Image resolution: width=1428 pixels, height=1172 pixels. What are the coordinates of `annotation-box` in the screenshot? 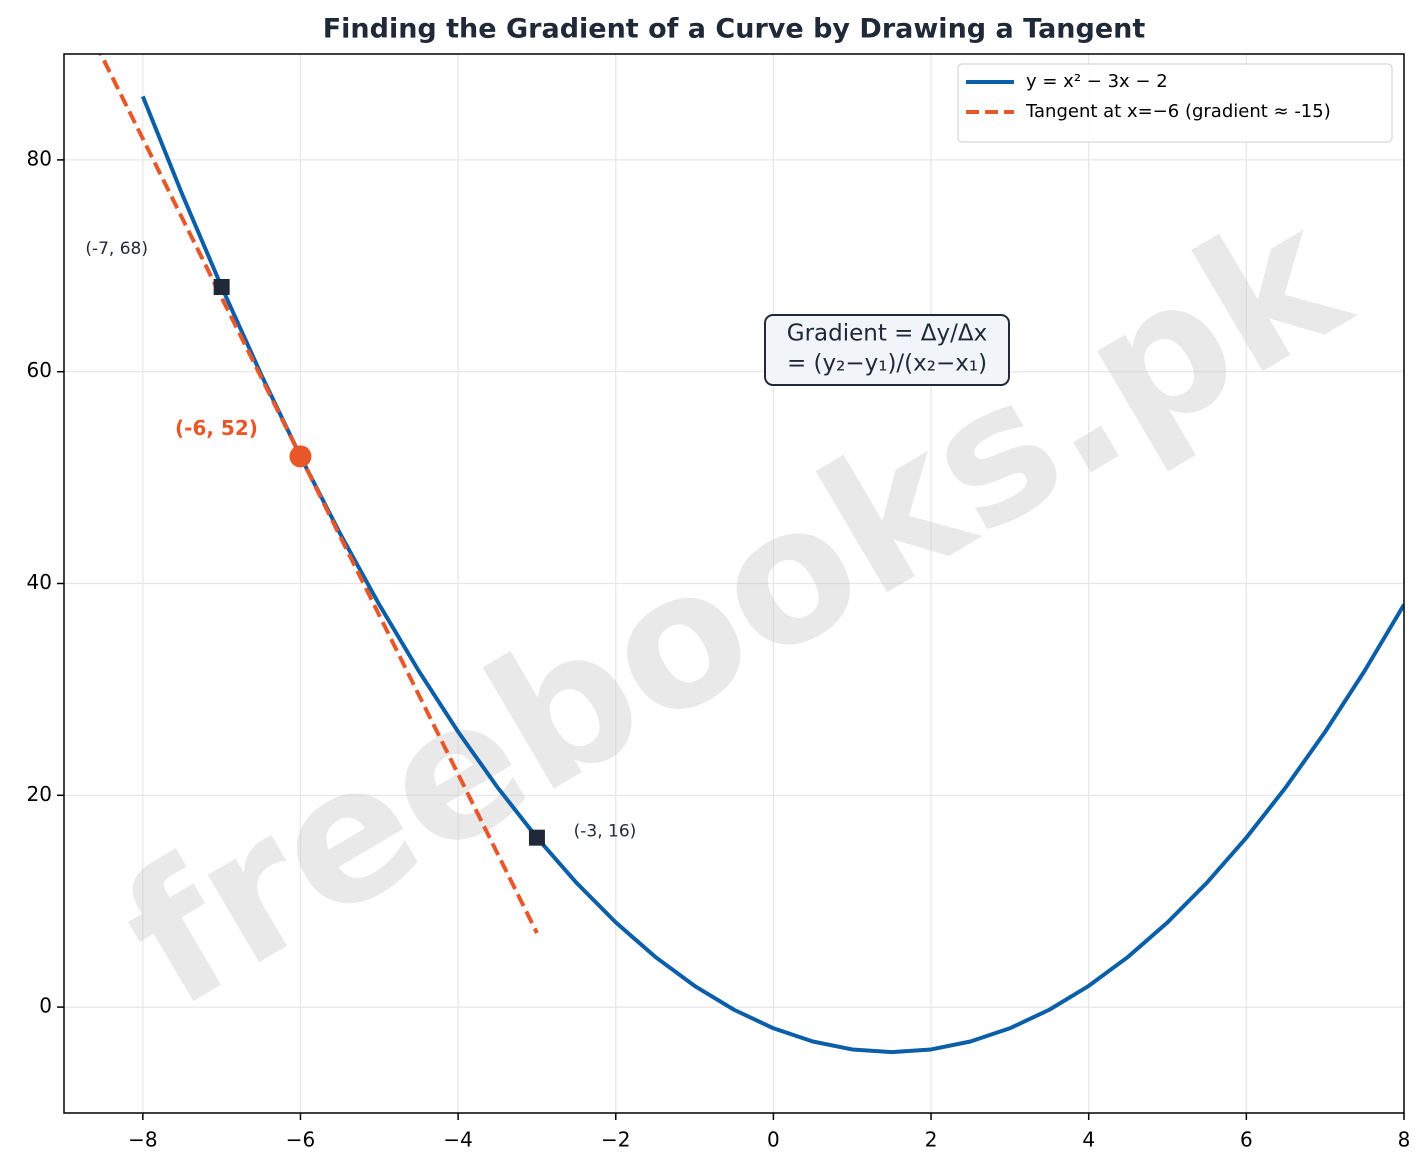 It's located at (887, 350).